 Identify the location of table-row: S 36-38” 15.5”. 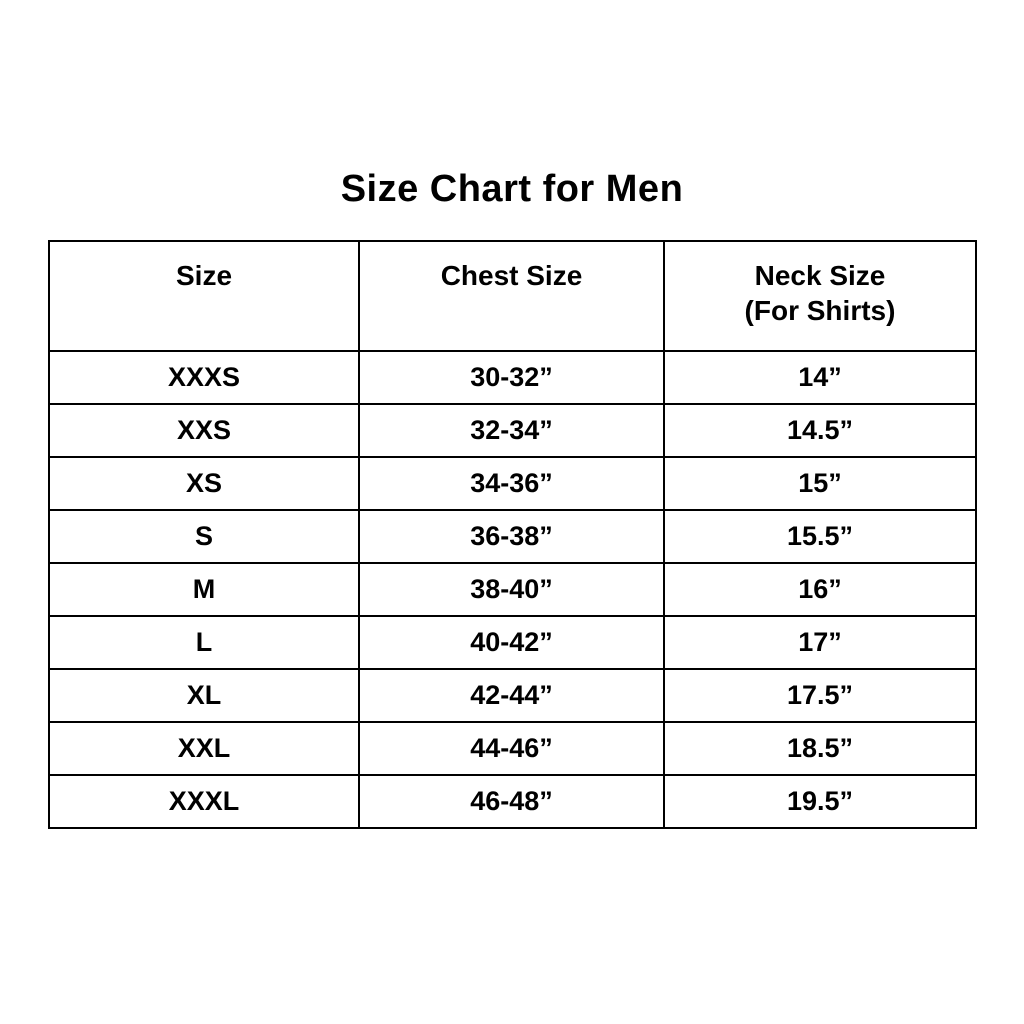
(512, 536).